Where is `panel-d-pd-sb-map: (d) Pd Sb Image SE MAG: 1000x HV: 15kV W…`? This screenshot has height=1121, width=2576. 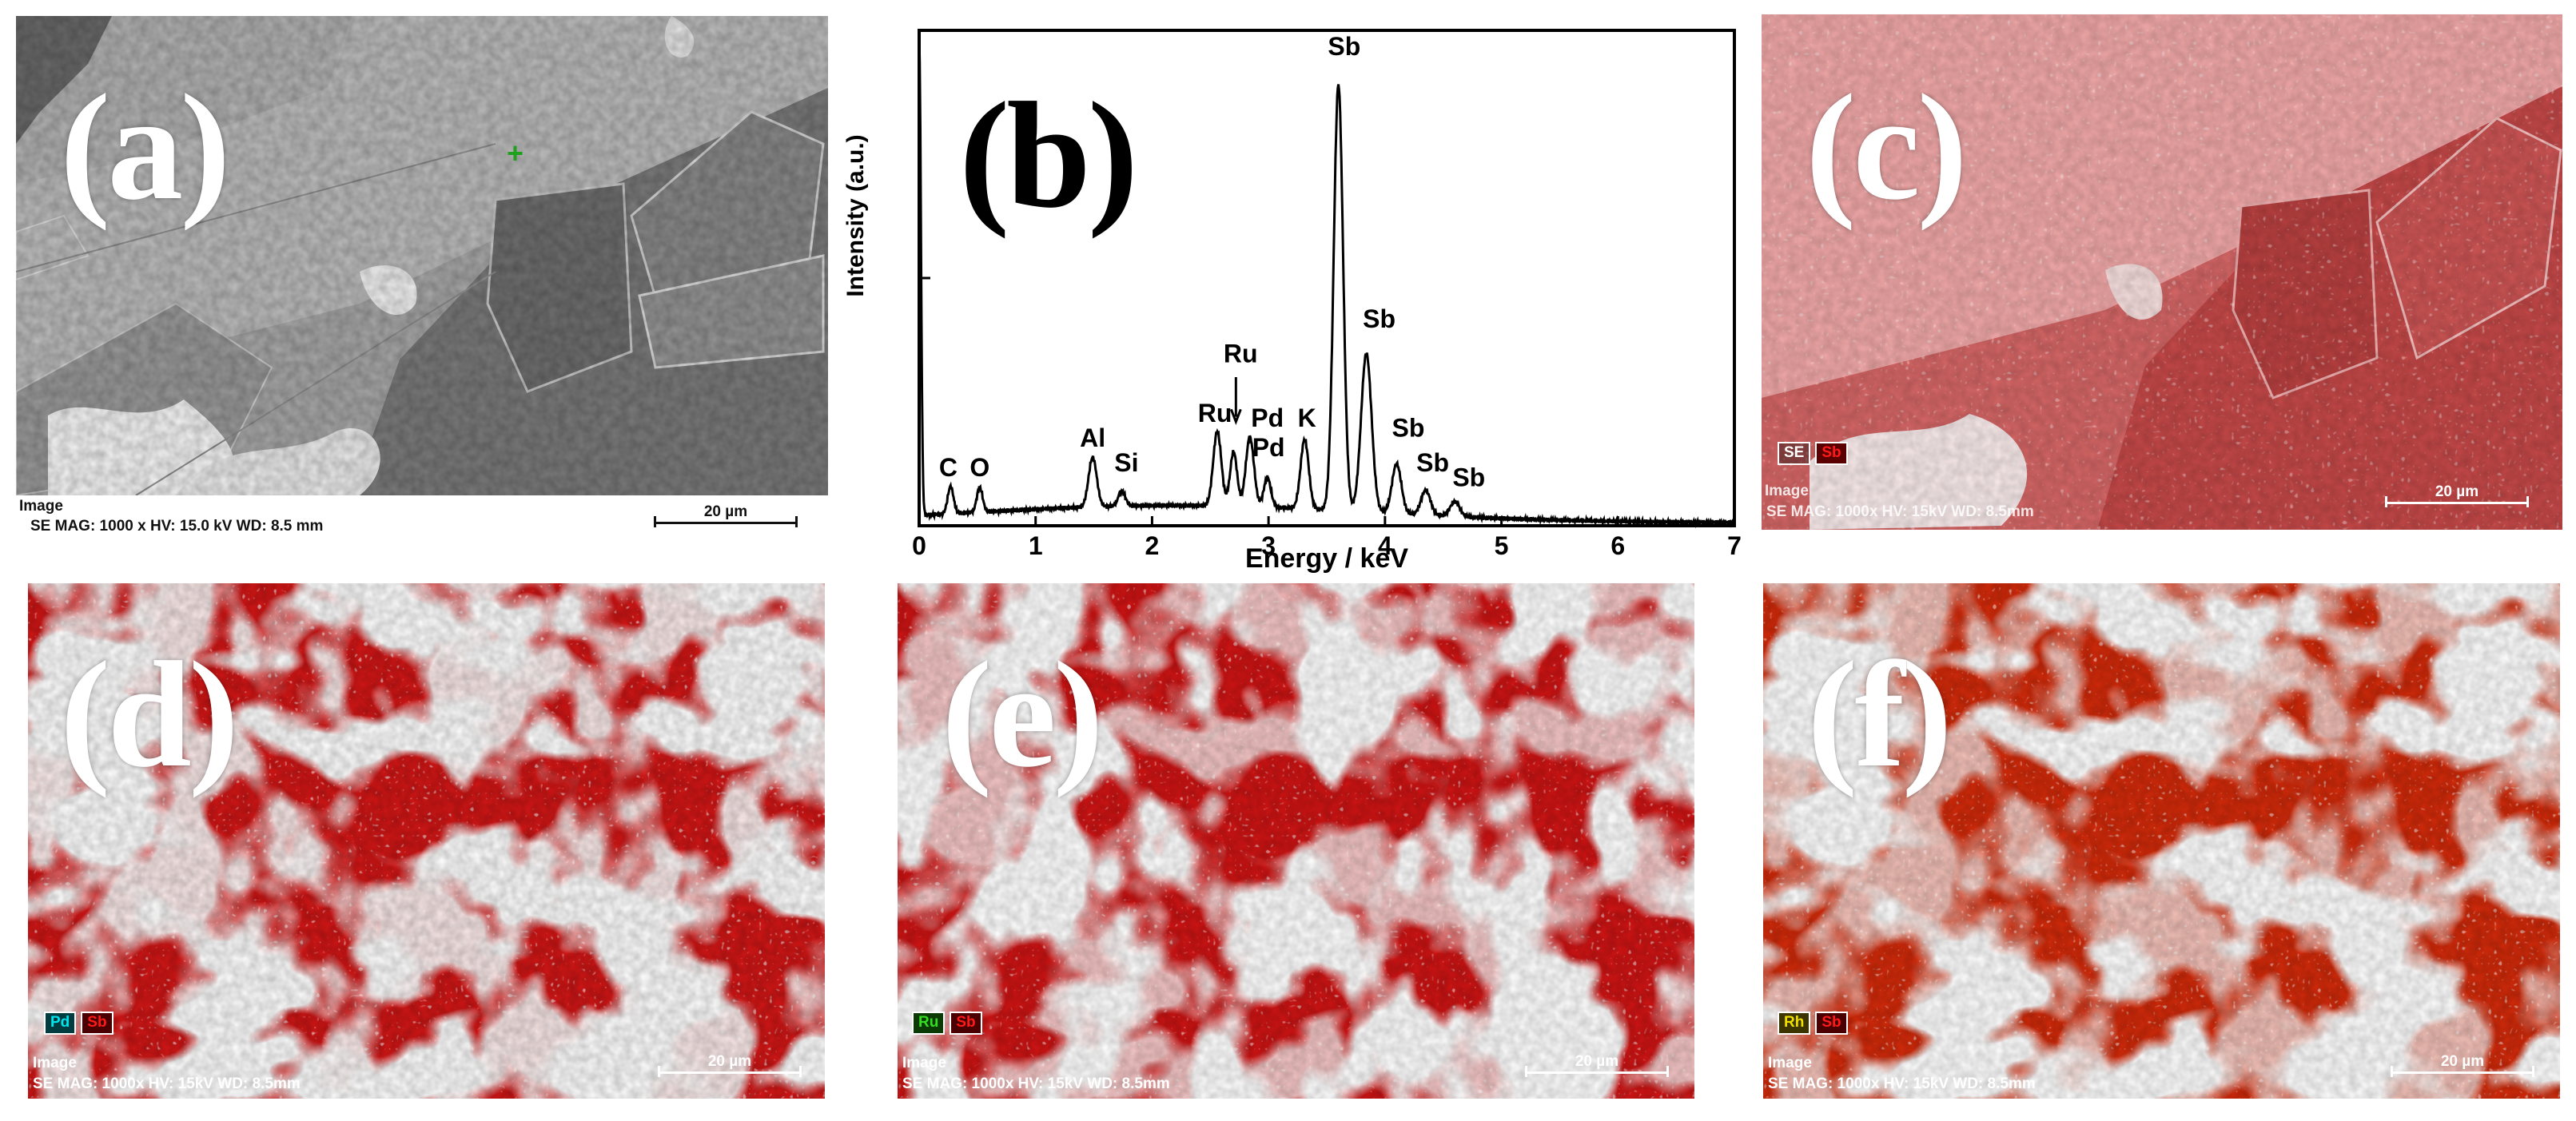
panel-d-pd-sb-map: (d) Pd Sb Image SE MAG: 1000x HV: 15kV W… is located at coordinates (426, 841).